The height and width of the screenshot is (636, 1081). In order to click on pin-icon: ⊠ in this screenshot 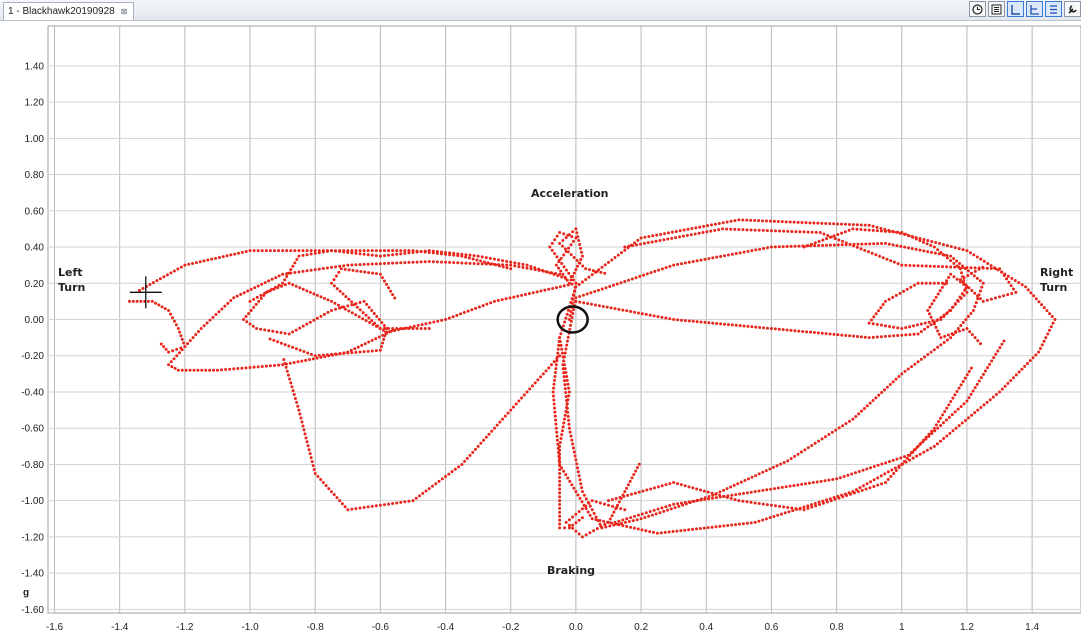, I will do `click(124, 11)`.